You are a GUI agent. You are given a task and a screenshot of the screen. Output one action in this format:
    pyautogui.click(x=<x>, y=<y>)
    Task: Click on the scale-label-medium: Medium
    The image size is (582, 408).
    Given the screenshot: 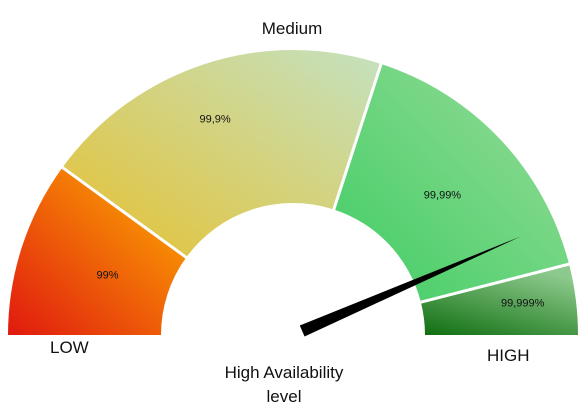 What is the action you would take?
    pyautogui.click(x=292, y=28)
    